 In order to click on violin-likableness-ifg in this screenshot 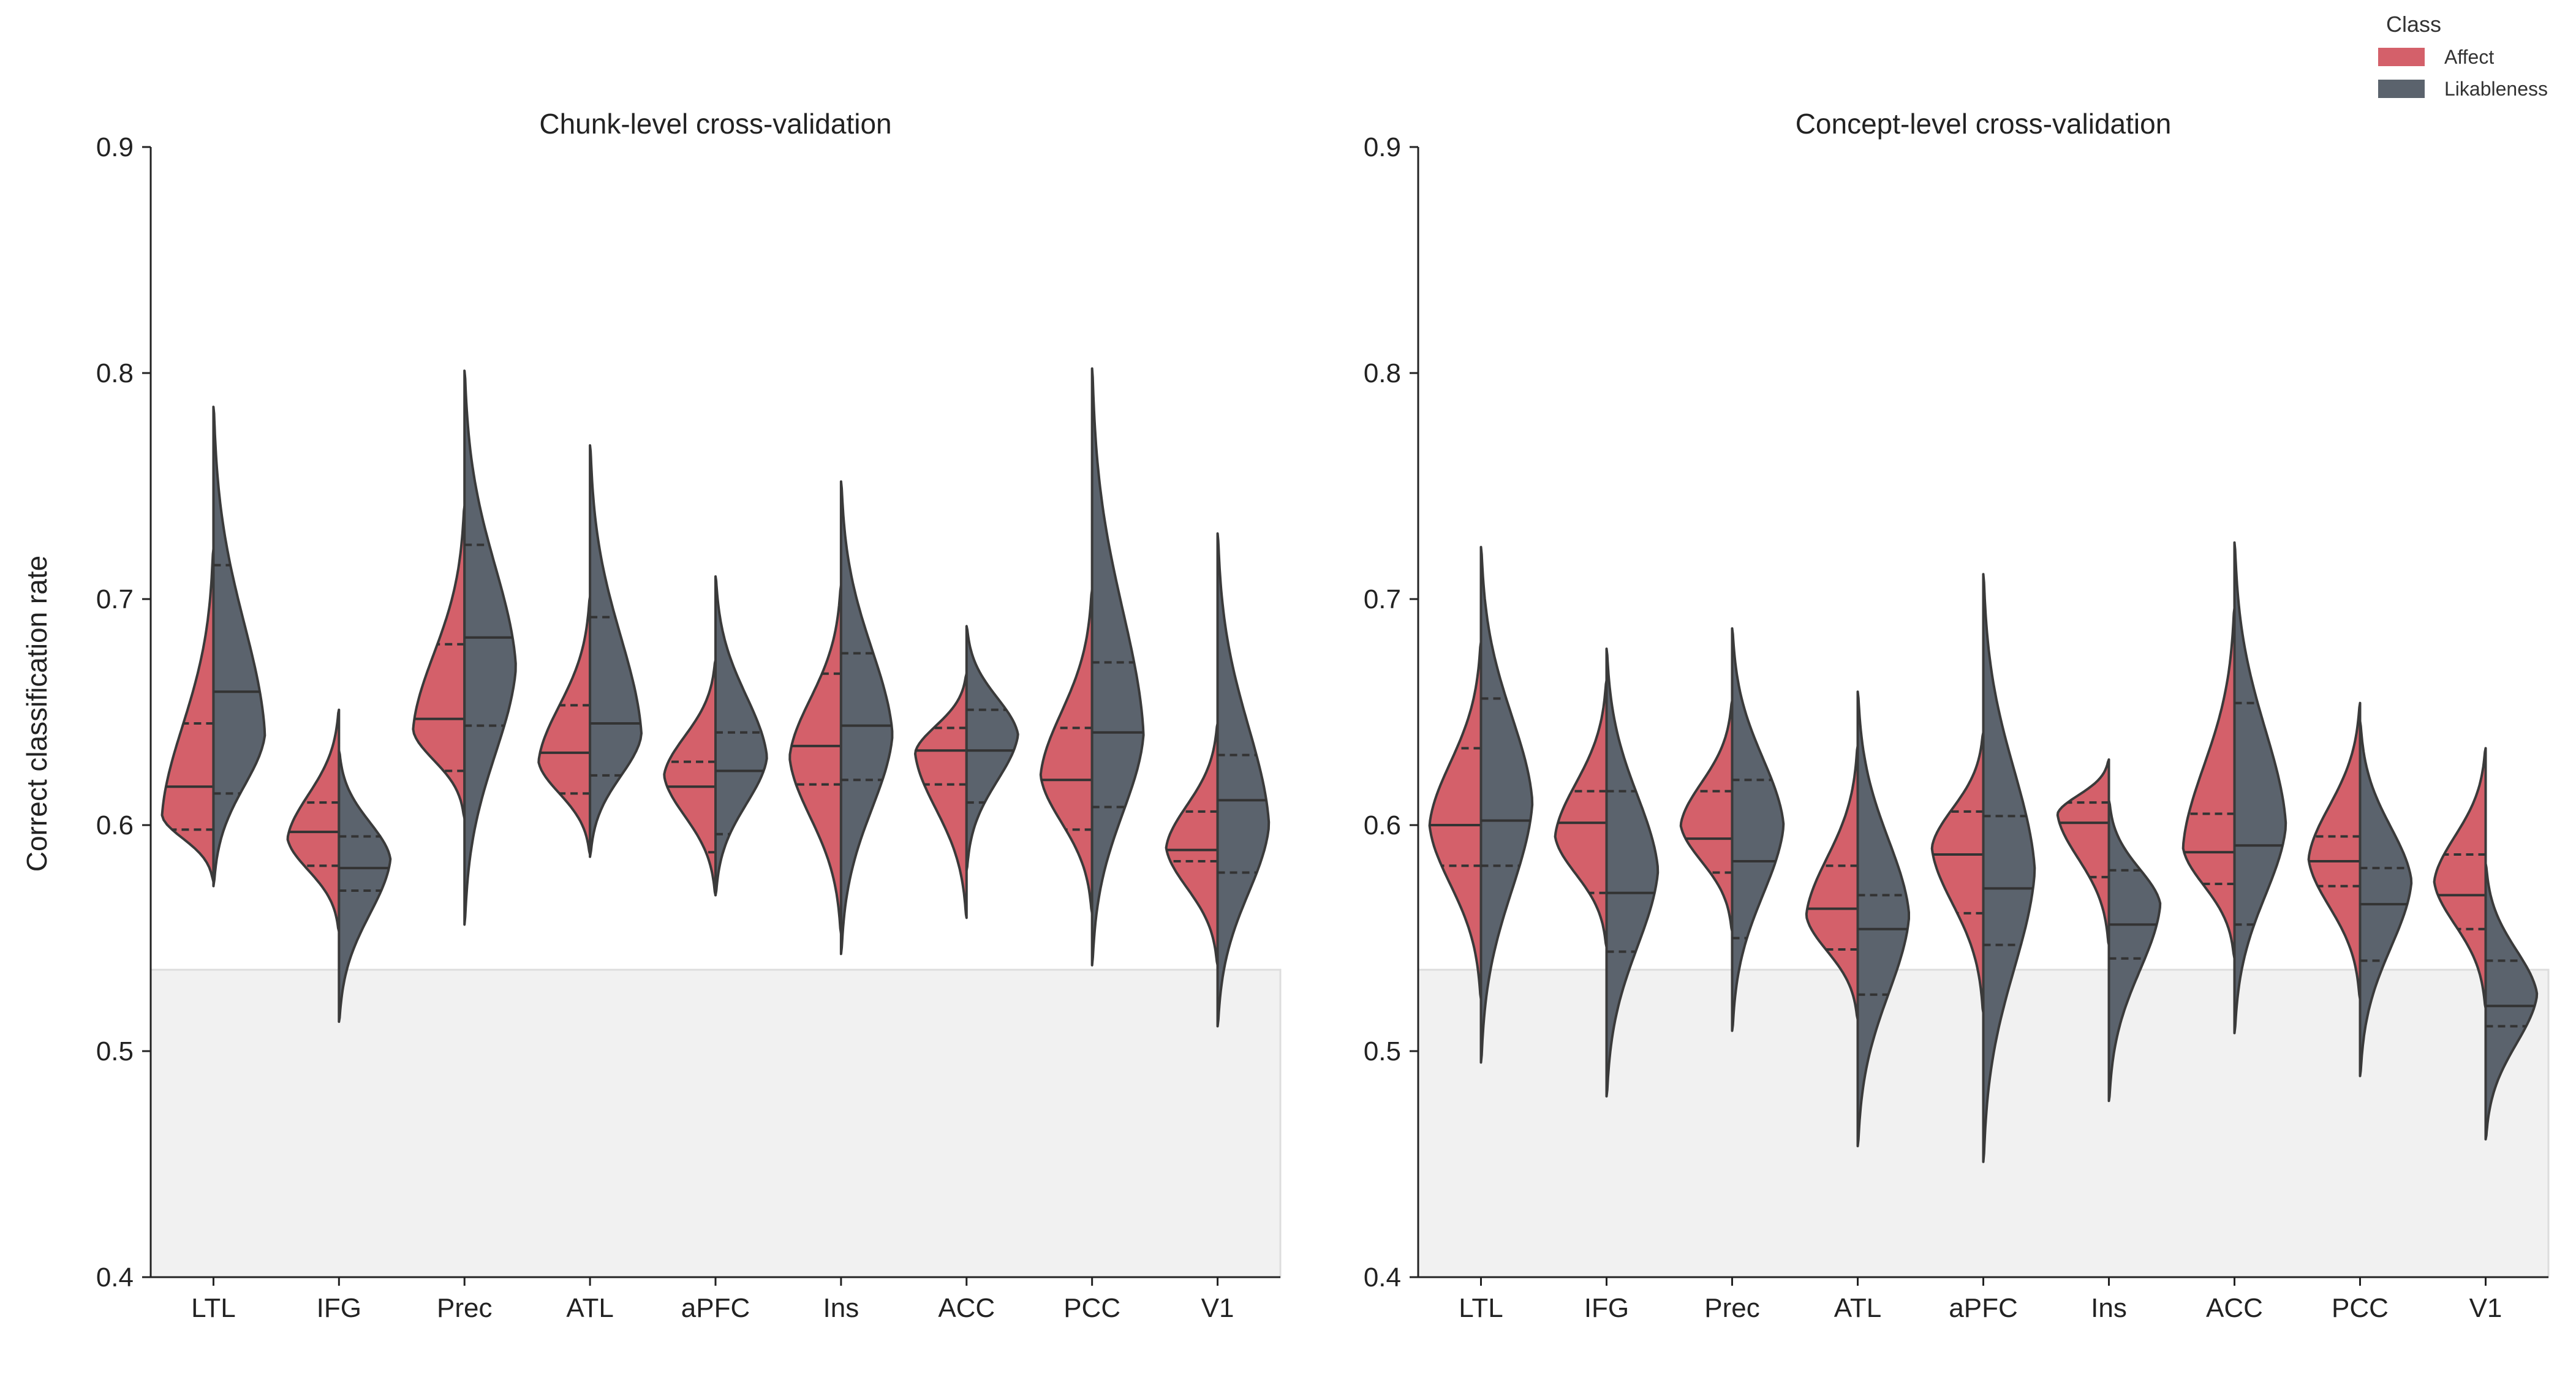, I will do `click(1632, 872)`.